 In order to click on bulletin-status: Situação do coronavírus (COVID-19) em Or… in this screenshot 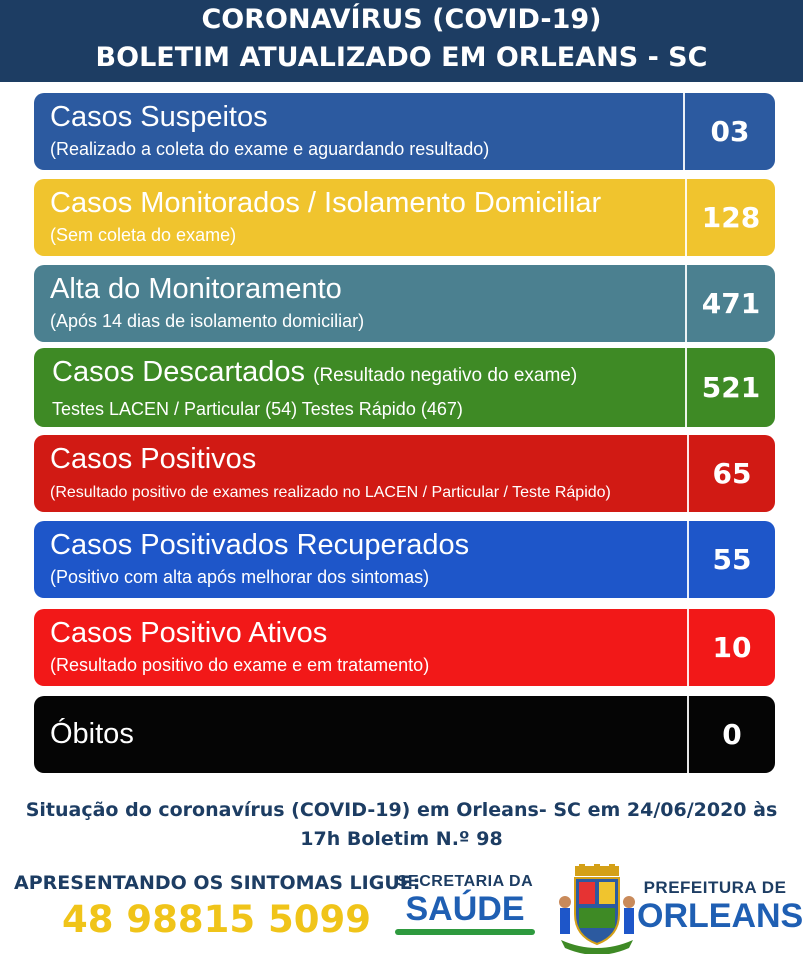, I will do `click(401, 825)`.